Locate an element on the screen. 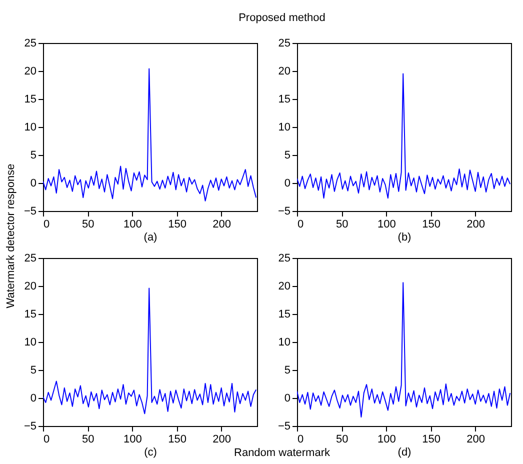  x-axis-title: (c) is located at coordinates (150, 452).